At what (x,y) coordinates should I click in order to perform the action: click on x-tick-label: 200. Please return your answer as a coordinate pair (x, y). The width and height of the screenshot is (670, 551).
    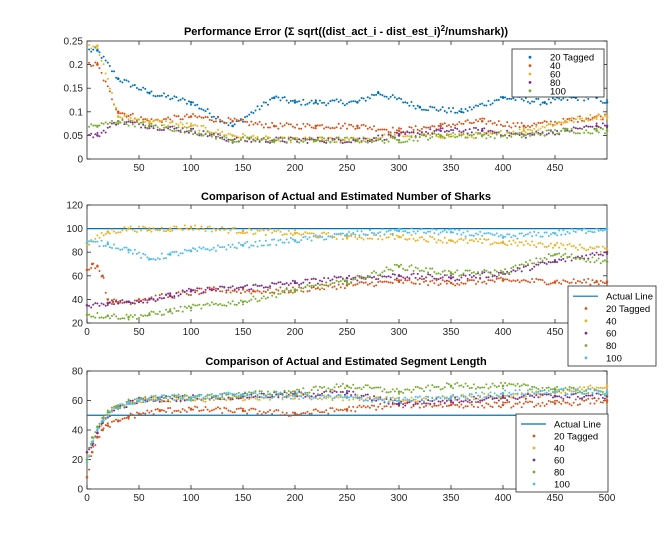
    Looking at the image, I should click on (295, 332).